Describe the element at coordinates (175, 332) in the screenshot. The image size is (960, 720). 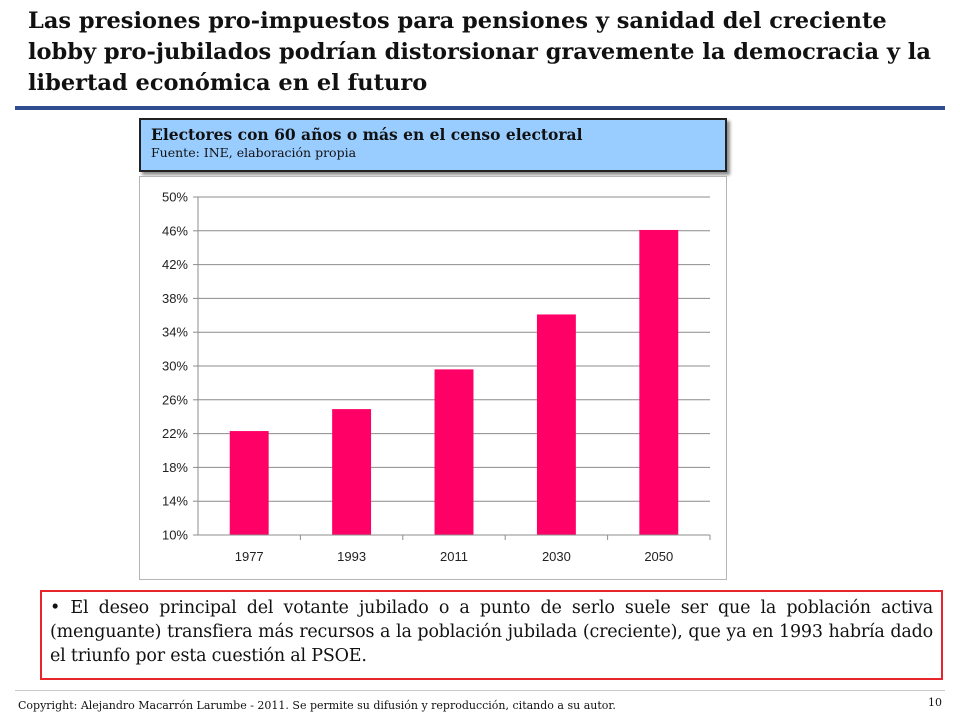
I see `y-tick-label: 34%` at that location.